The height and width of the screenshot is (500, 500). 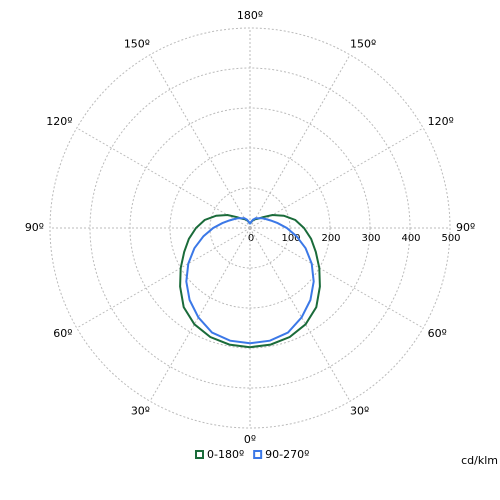 What do you see at coordinates (410, 238) in the screenshot?
I see `r-tick-label: 400` at bounding box center [410, 238].